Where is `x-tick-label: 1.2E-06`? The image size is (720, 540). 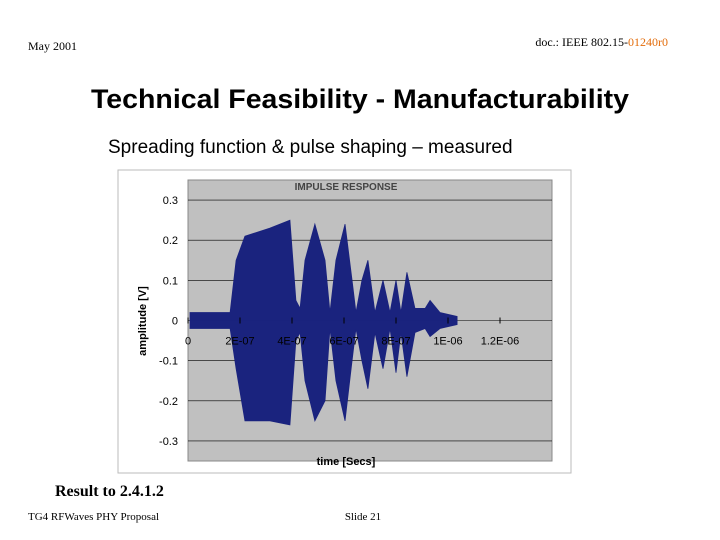 x-tick-label: 1.2E-06 is located at coordinates (500, 342).